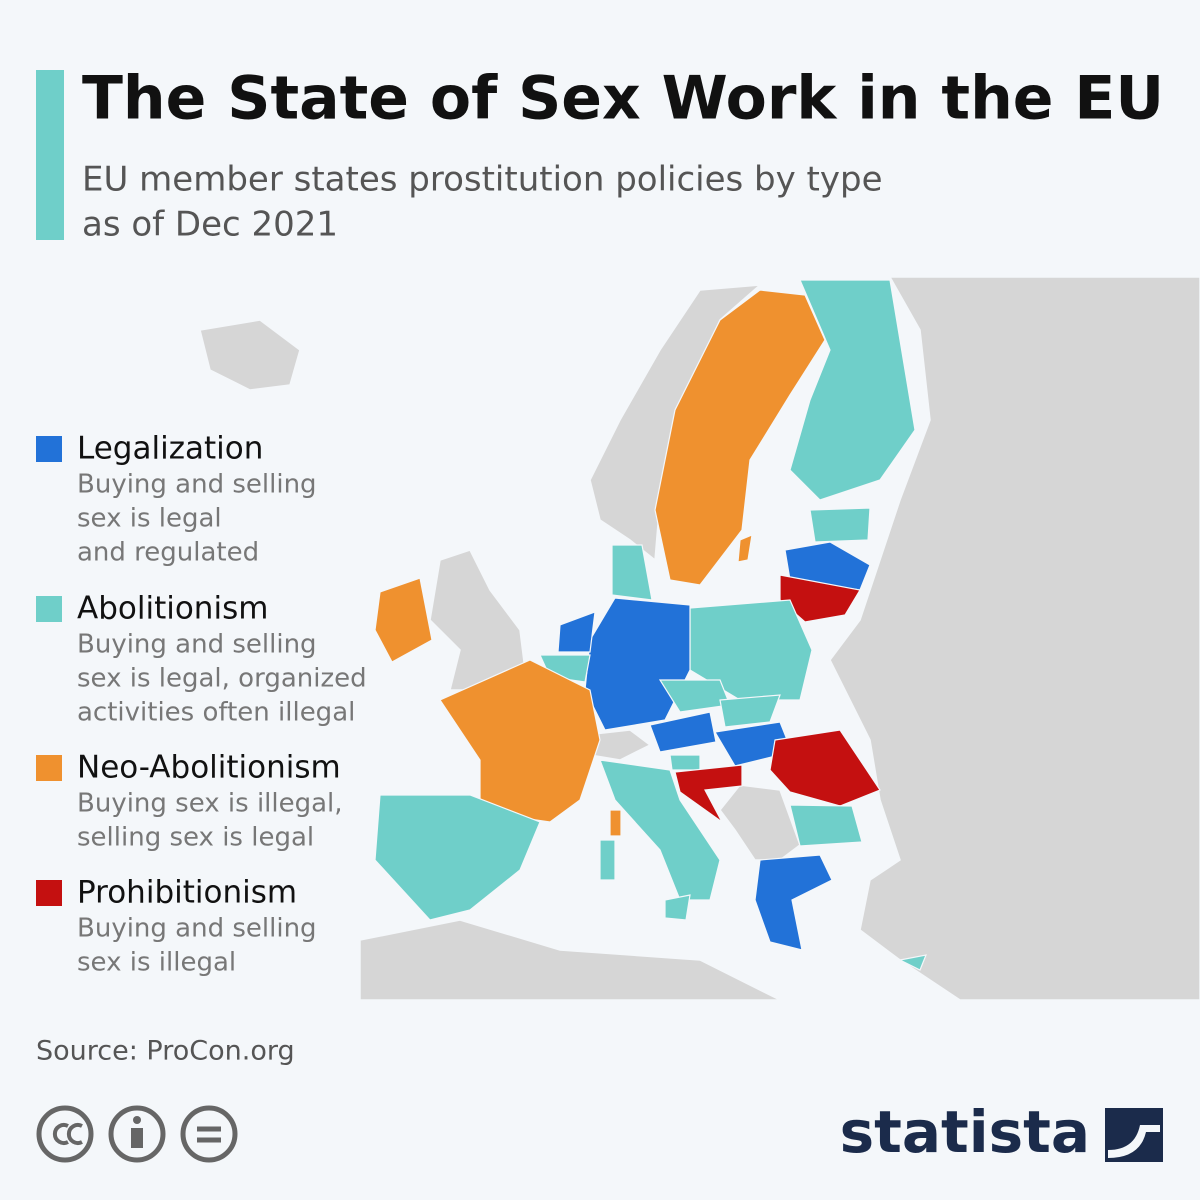  What do you see at coordinates (149, 519) in the screenshot?
I see `legend-description: sex is legal` at bounding box center [149, 519].